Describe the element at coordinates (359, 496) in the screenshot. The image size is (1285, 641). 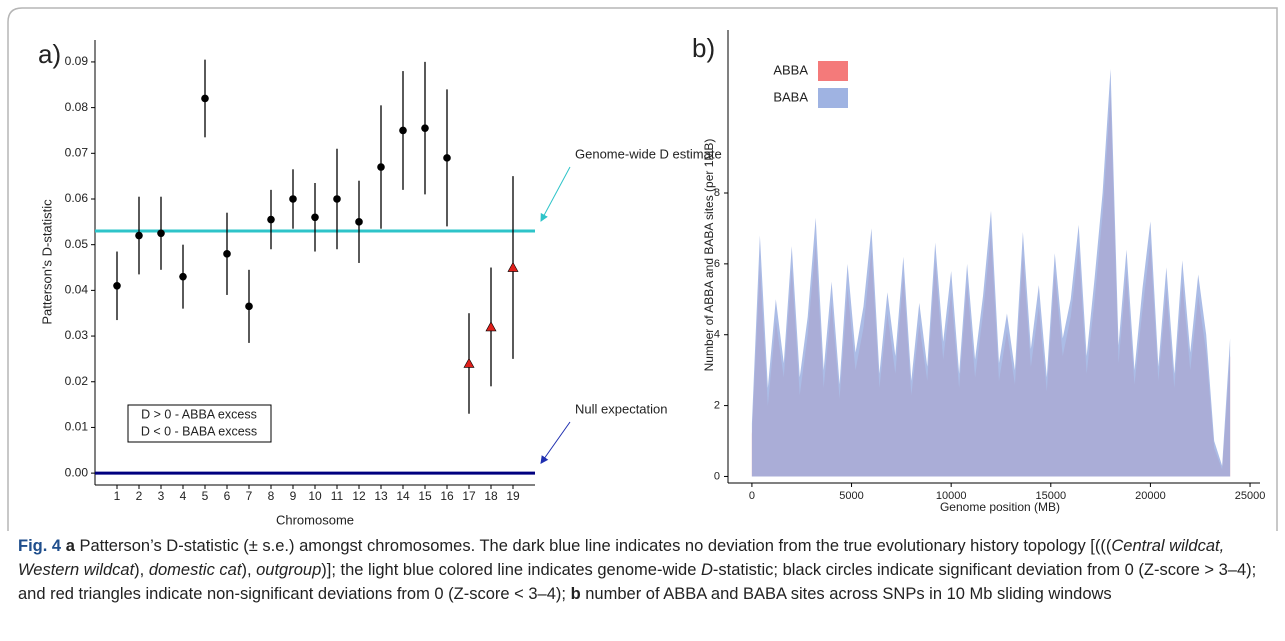
I see `x-tick-label: 12` at that location.